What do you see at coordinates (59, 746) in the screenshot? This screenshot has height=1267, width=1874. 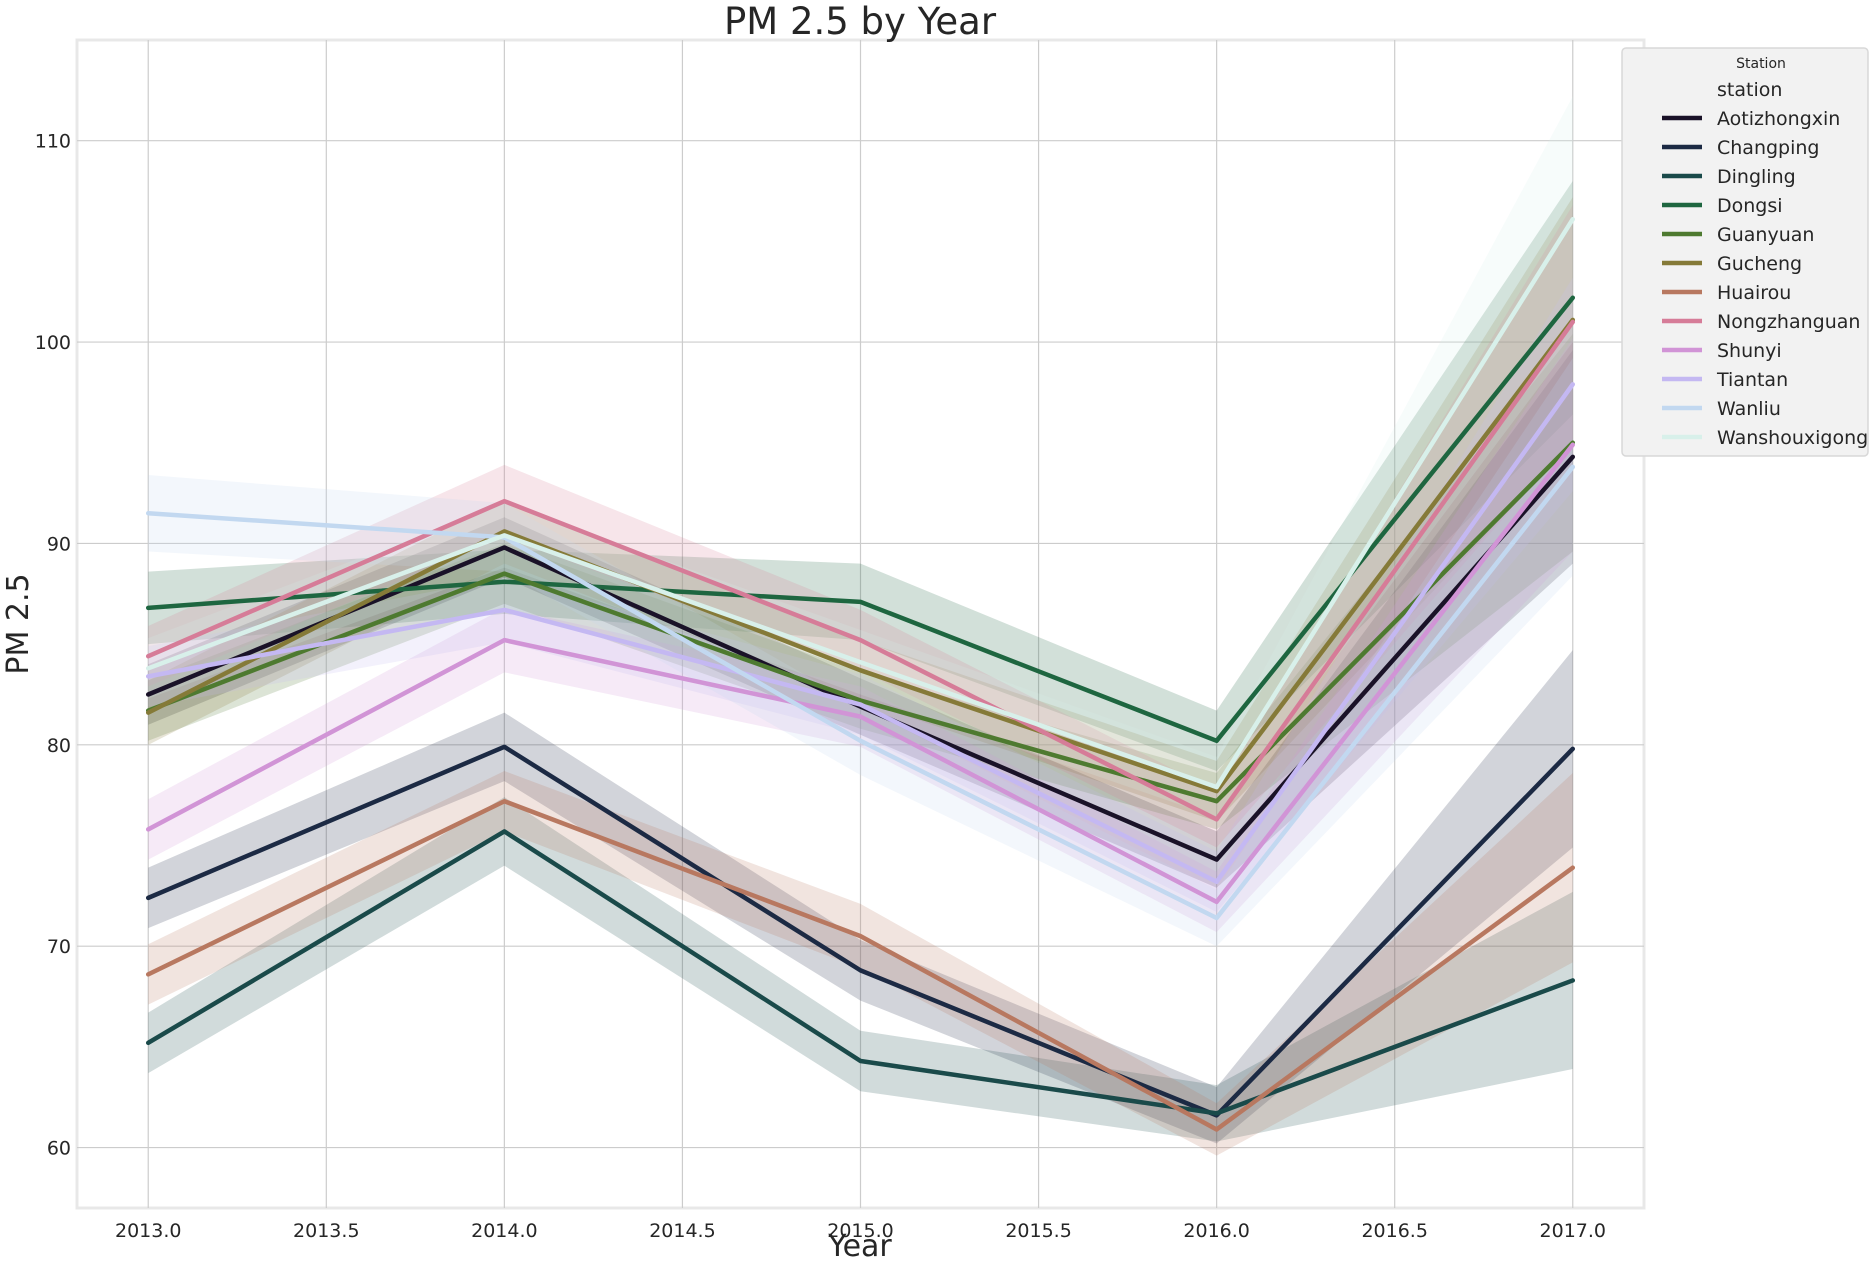 I see `y-tick-label: 80` at bounding box center [59, 746].